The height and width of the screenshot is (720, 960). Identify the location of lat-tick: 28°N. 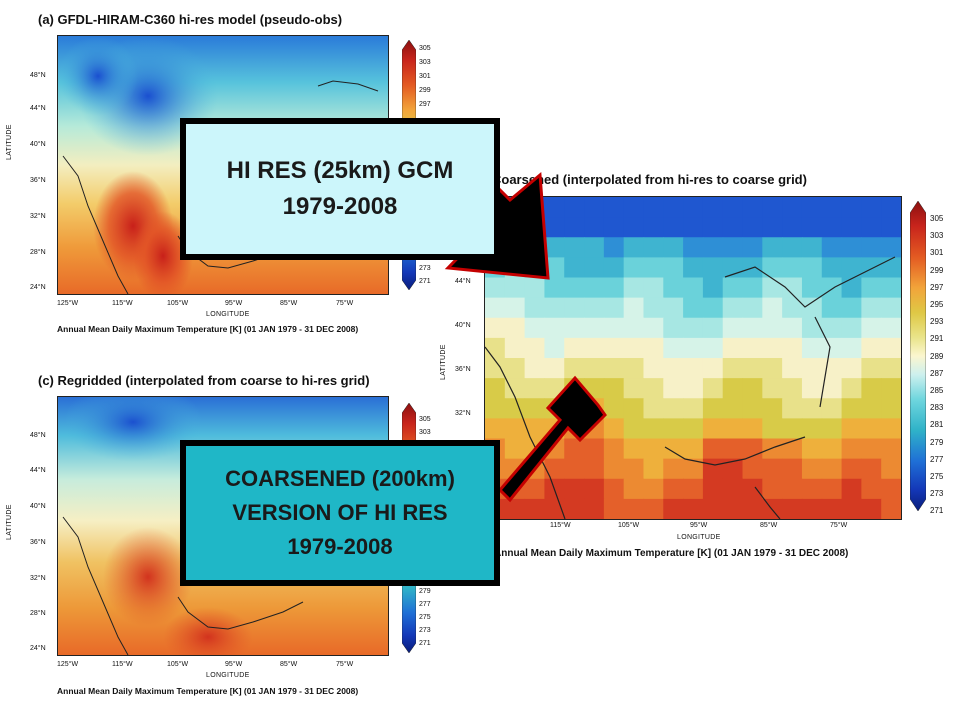
(38, 252).